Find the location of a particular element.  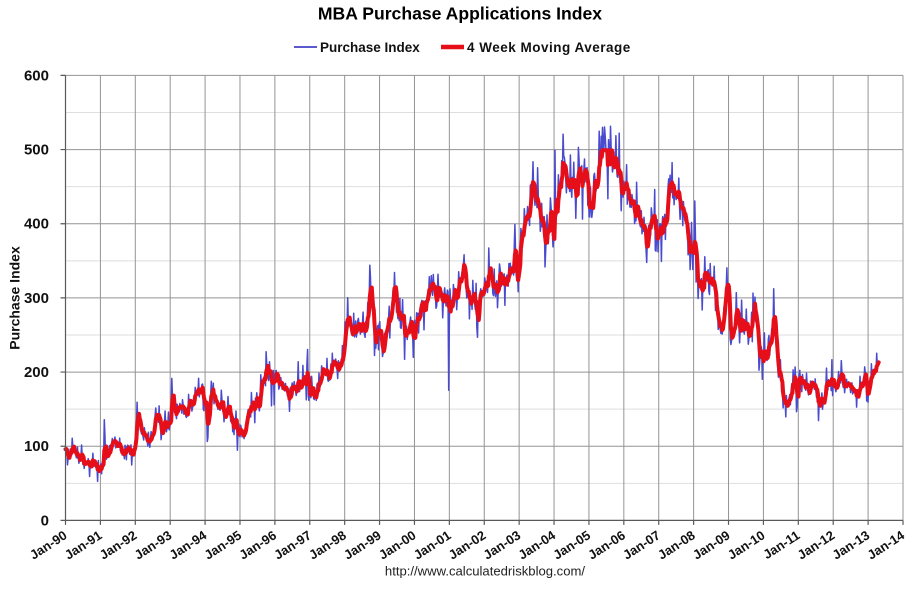

svg-text: 0 is located at coordinates (45, 520).